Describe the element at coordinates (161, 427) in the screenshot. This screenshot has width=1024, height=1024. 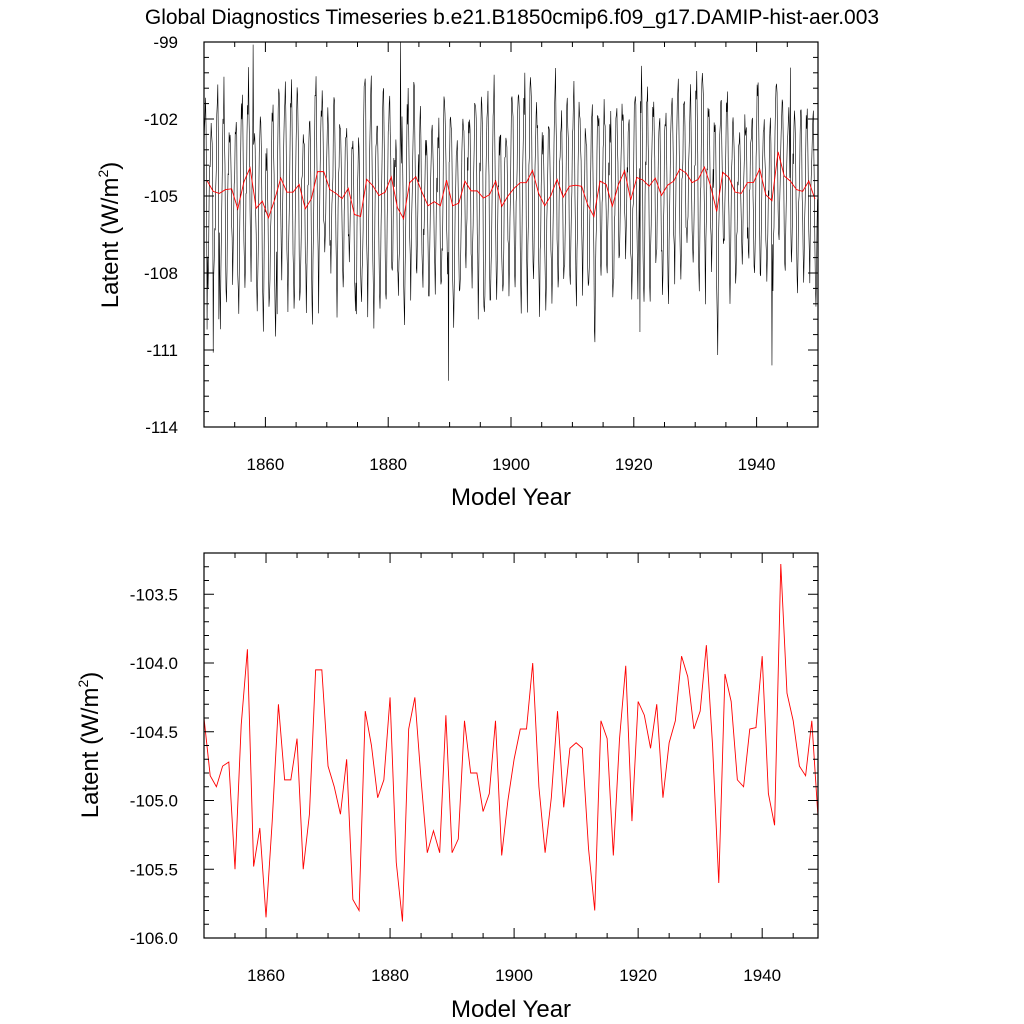
I see `y-tick-label: -114` at that location.